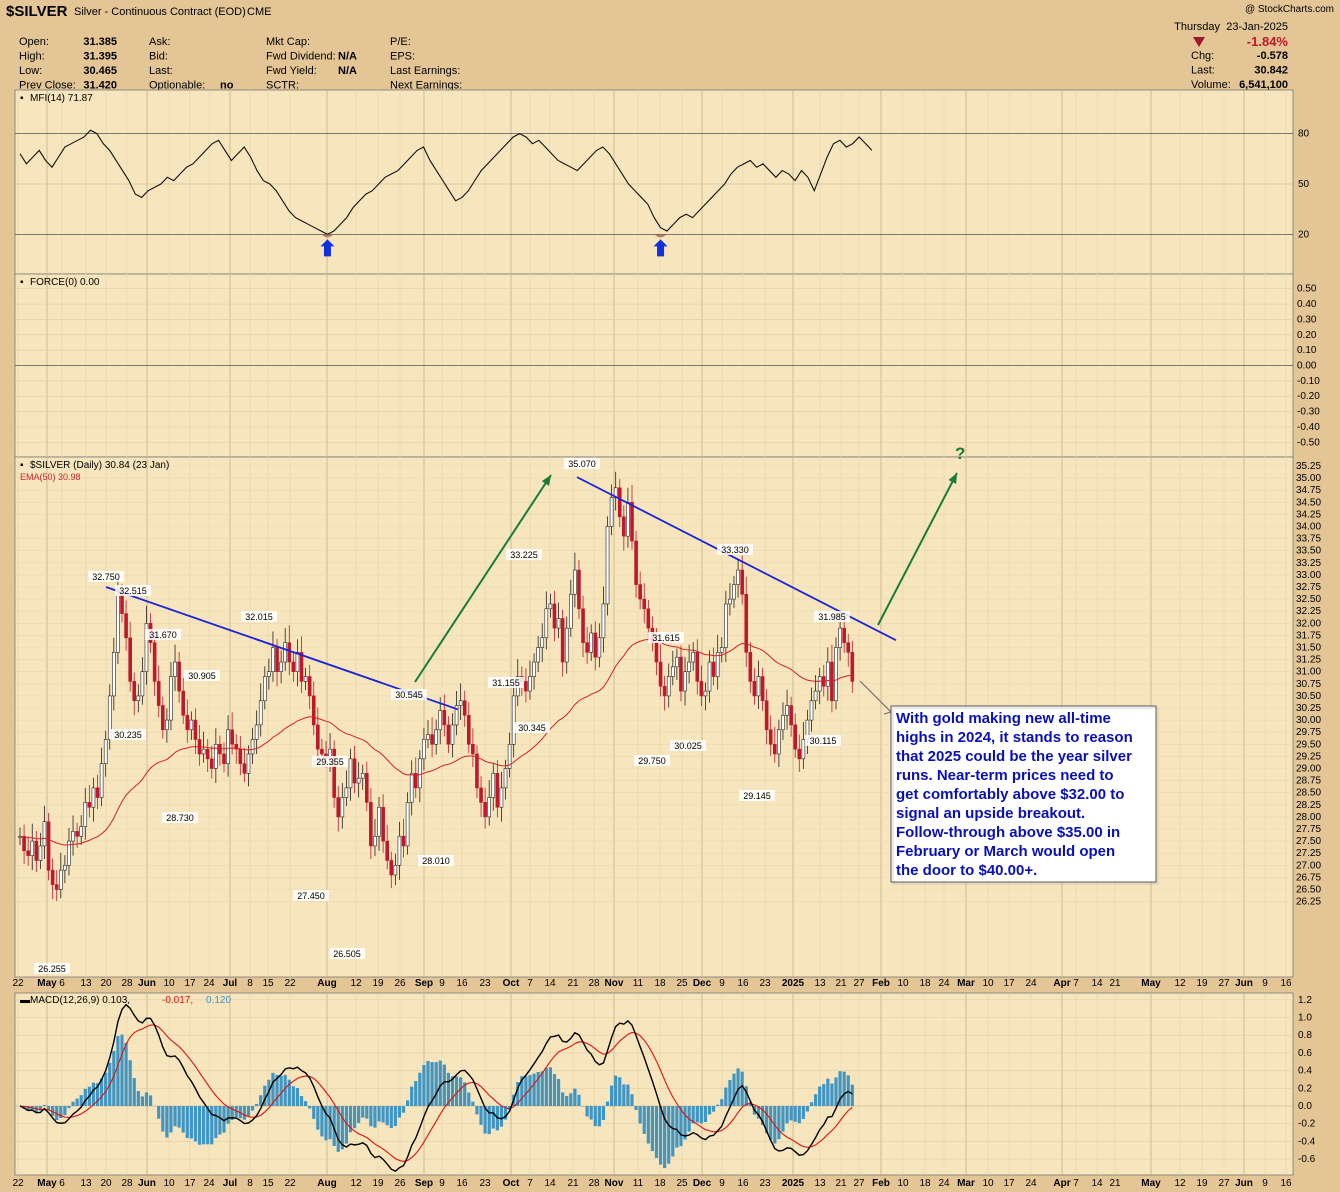 The height and width of the screenshot is (1192, 1340). What do you see at coordinates (282, 86) in the screenshot?
I see `quote-key: SCTR:` at bounding box center [282, 86].